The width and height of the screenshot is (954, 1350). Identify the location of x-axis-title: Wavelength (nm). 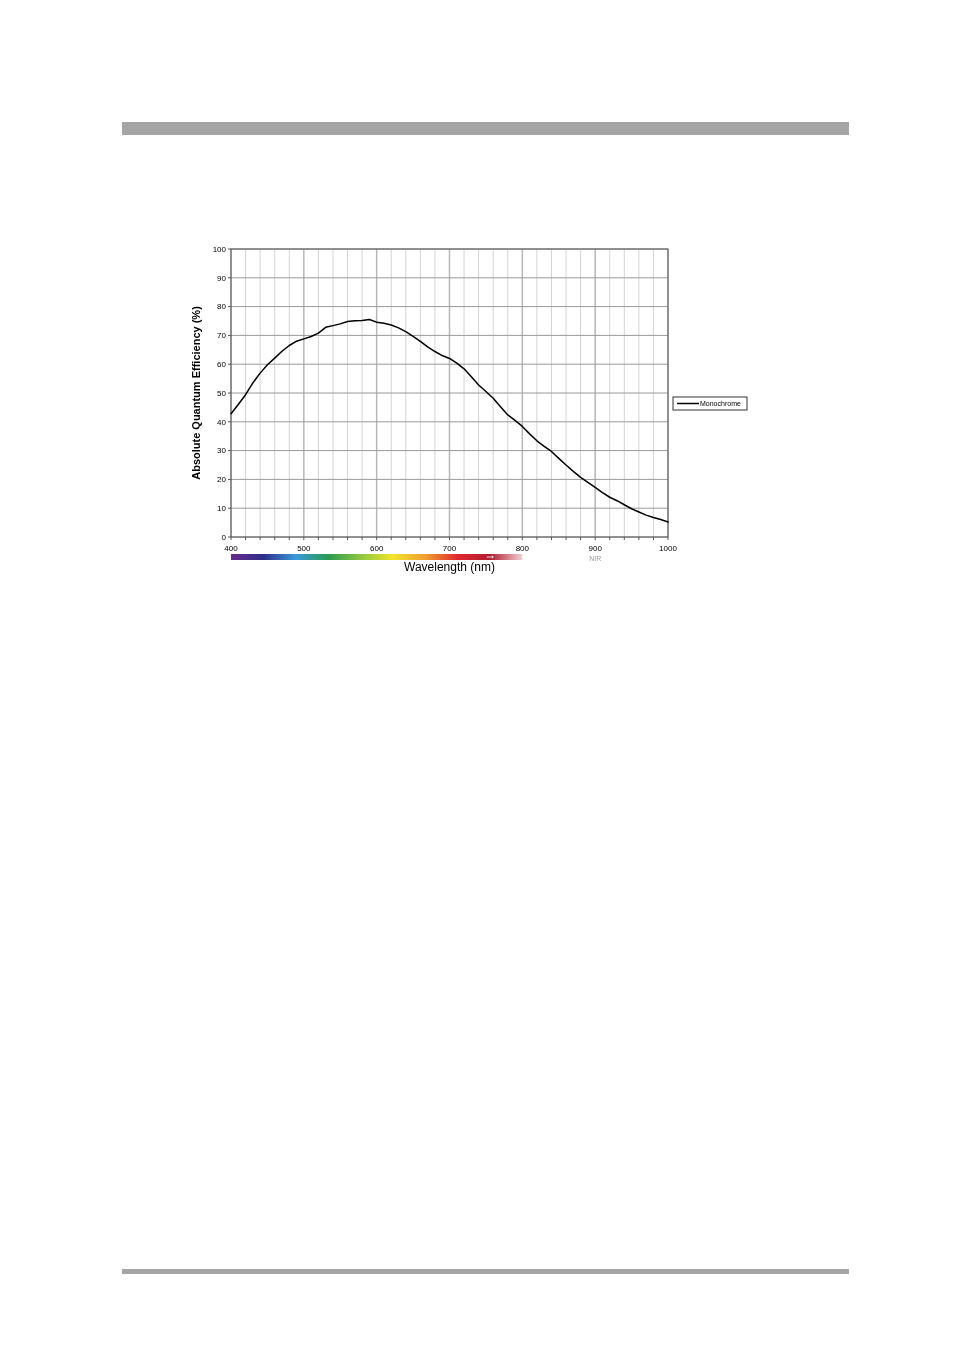
(449, 567).